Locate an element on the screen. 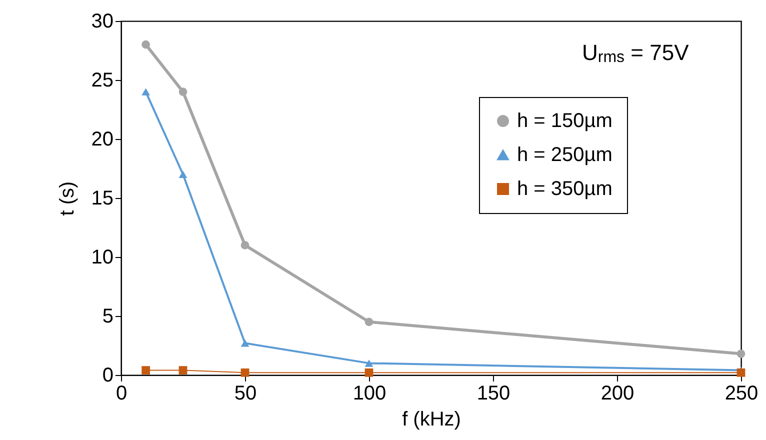 Image resolution: width=766 pixels, height=440 pixels. legend-label: h = 150µm is located at coordinates (564, 121).